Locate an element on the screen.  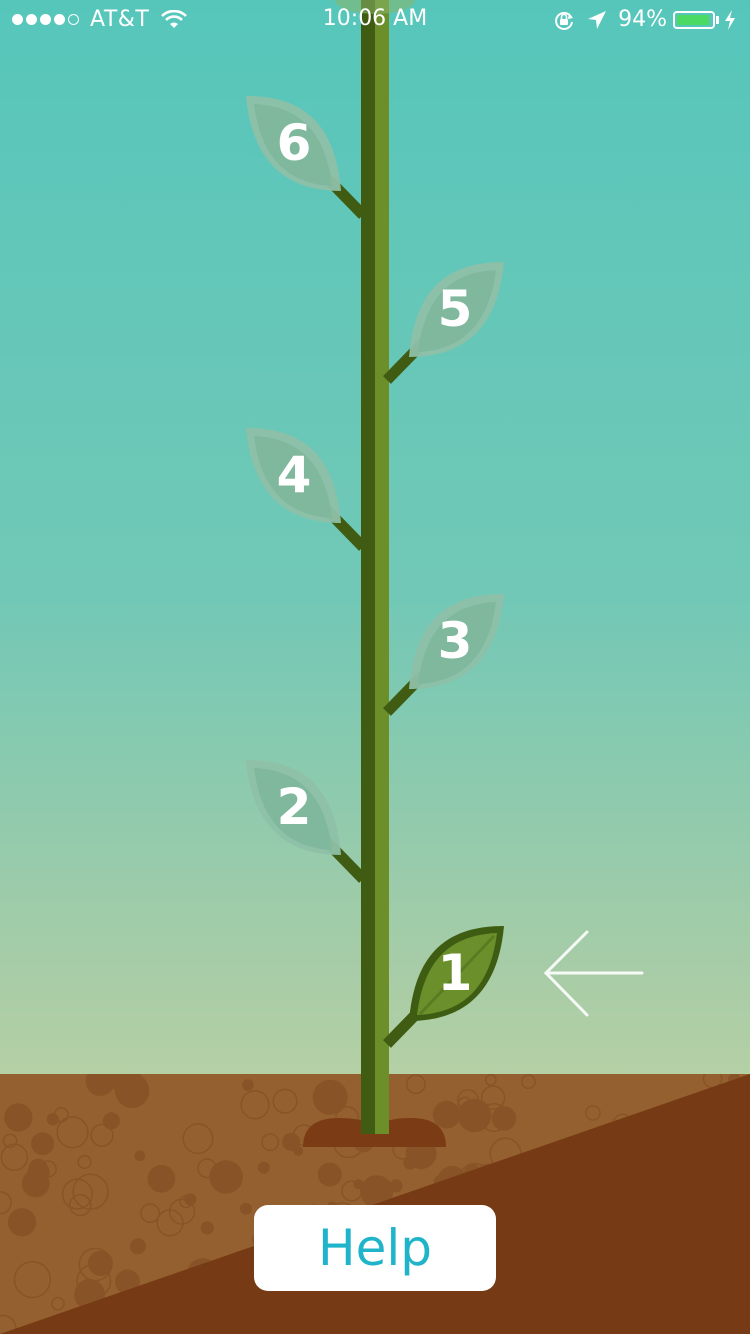
leaf-label: 3 is located at coordinates (455, 641).